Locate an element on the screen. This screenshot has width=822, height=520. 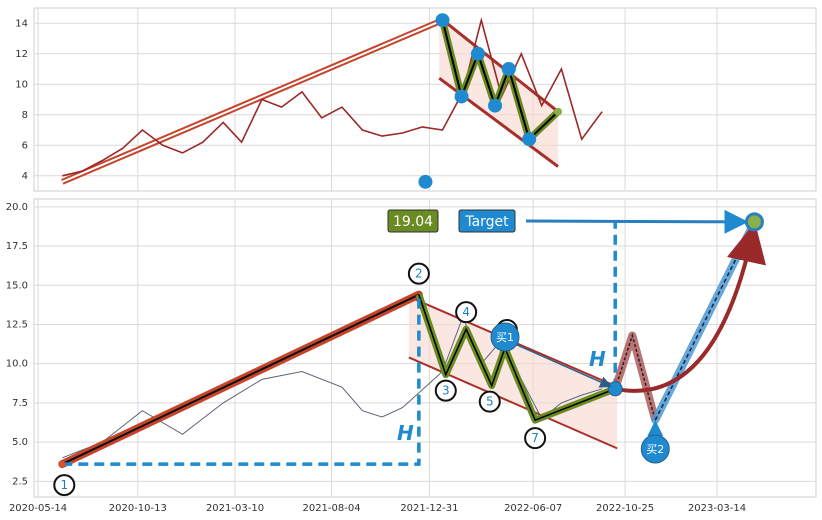
bottom-x-tick-label: 2021-03-10 is located at coordinates (235, 508).